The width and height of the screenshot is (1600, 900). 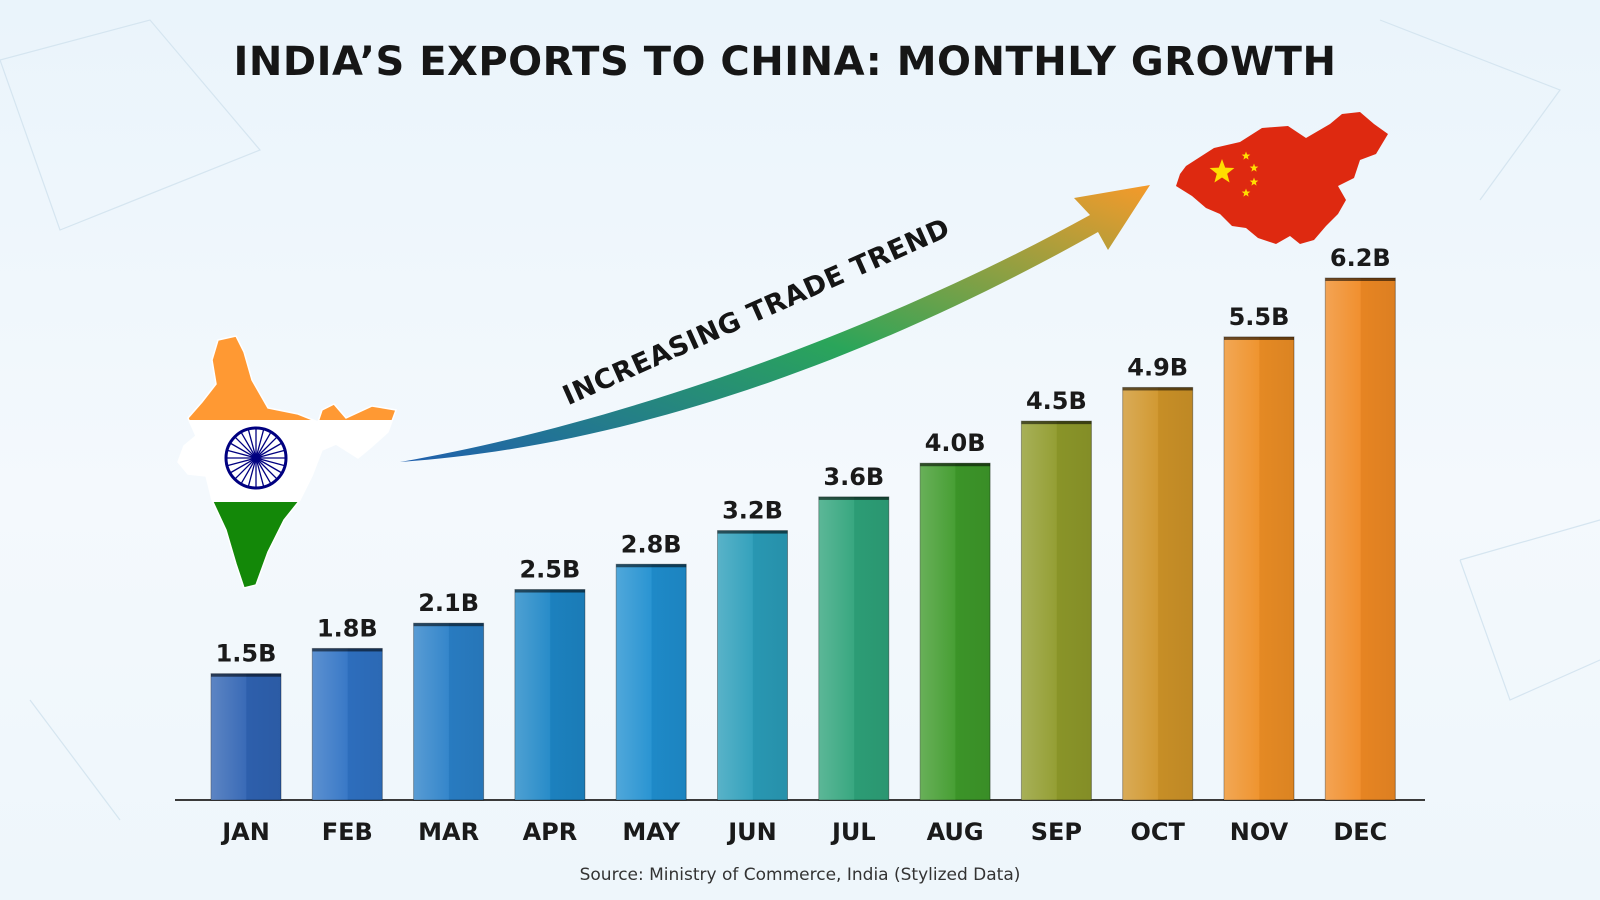 What do you see at coordinates (1158, 832) in the screenshot?
I see `x-tick-oct: OCT` at bounding box center [1158, 832].